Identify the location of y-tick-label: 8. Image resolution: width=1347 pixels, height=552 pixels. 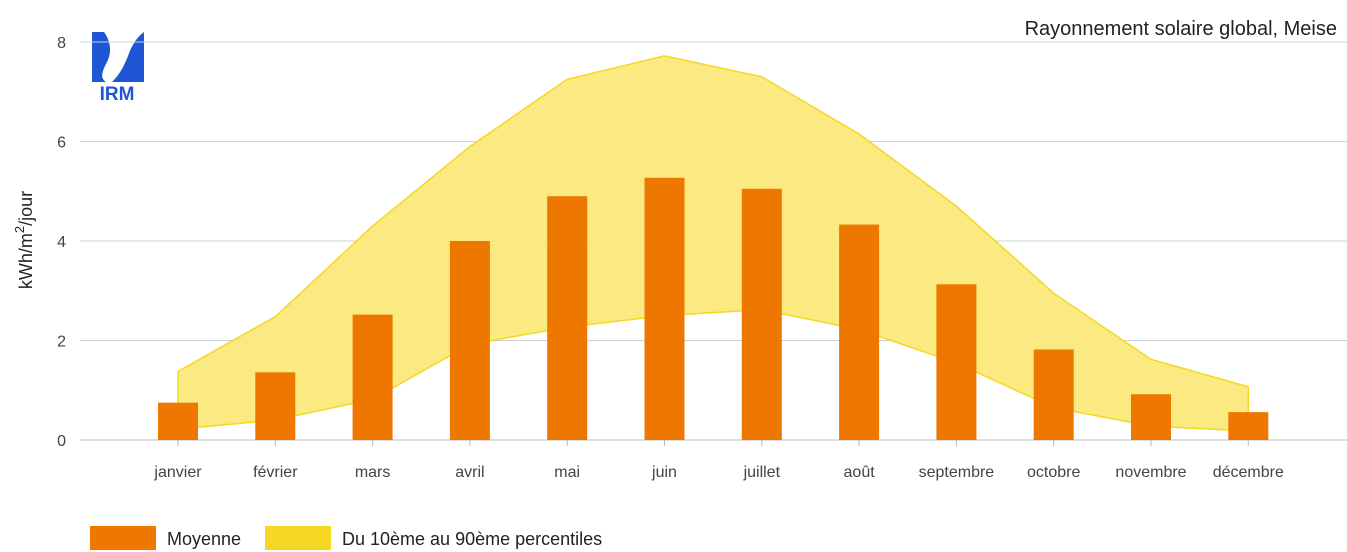
(61, 43).